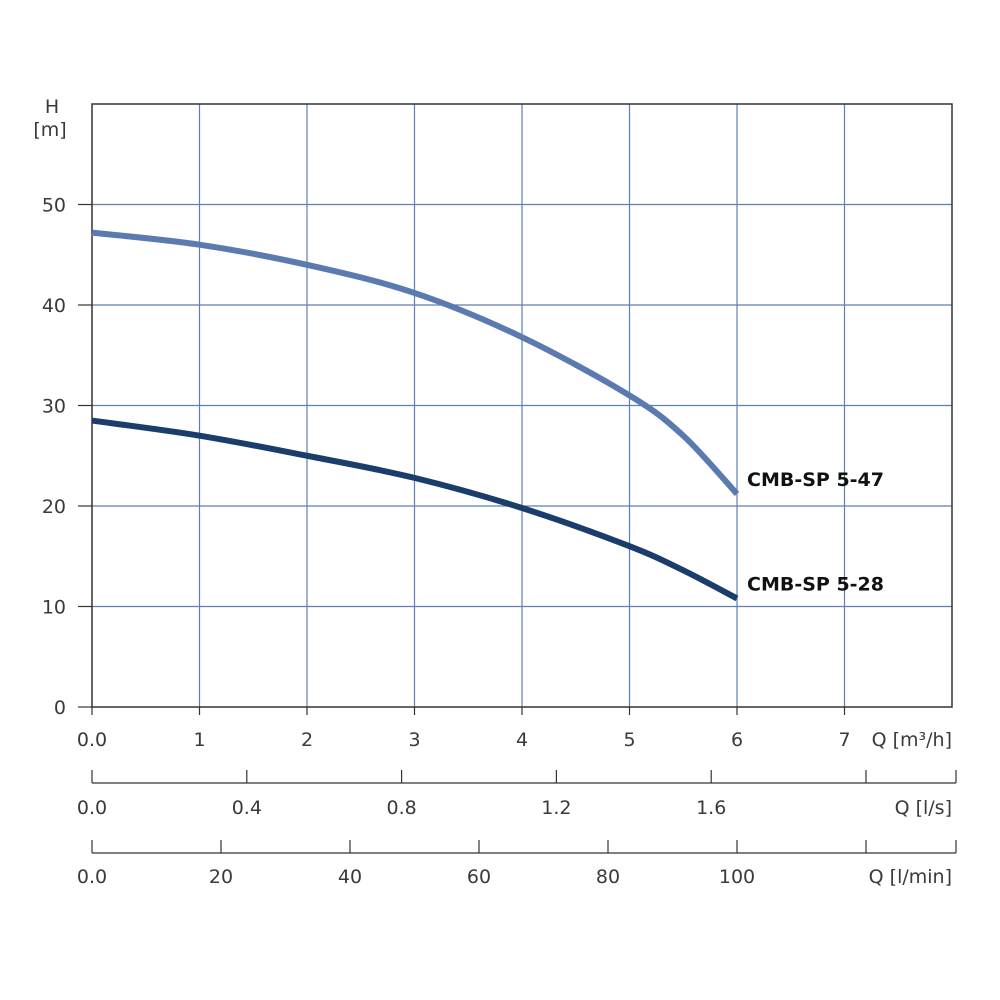  I want to click on secondary-tick-label: 60, so click(479, 877).